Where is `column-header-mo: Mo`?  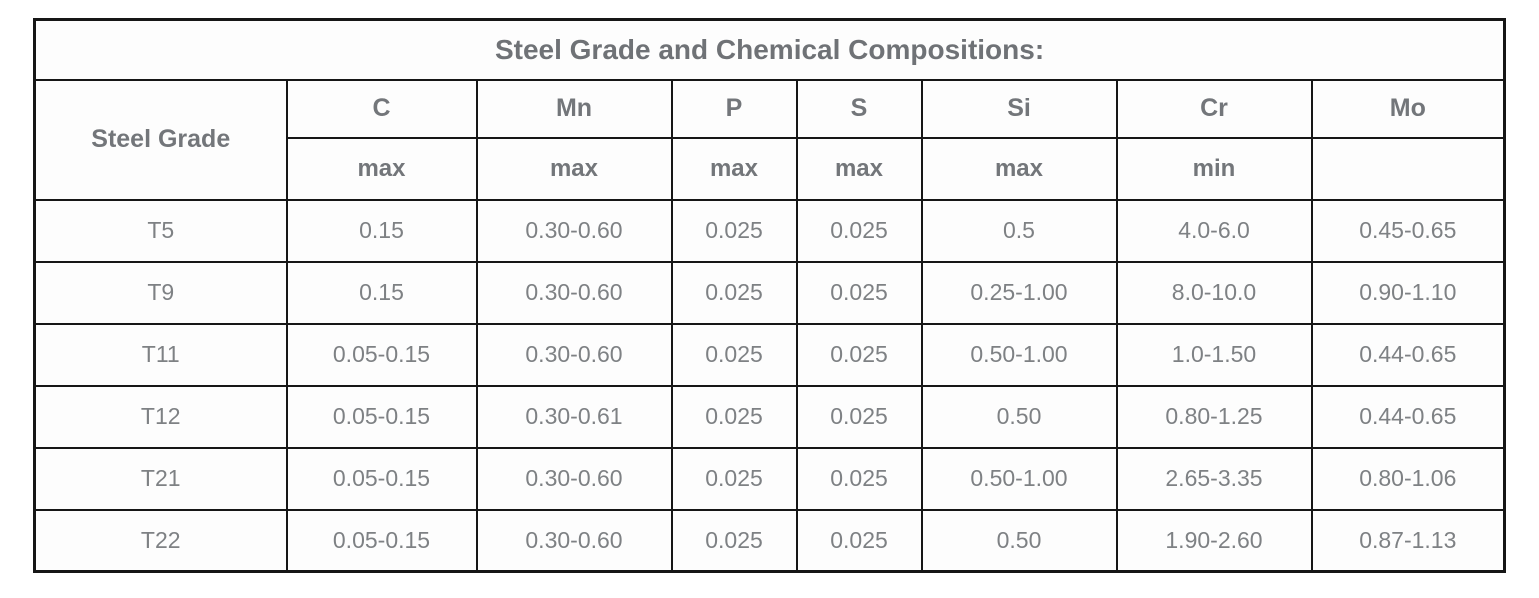
column-header-mo: Mo is located at coordinates (1408, 108).